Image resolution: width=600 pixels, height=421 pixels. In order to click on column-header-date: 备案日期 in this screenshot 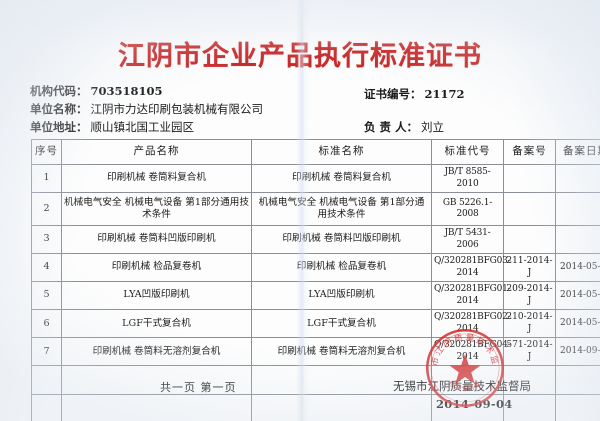, I will do `click(577, 152)`.